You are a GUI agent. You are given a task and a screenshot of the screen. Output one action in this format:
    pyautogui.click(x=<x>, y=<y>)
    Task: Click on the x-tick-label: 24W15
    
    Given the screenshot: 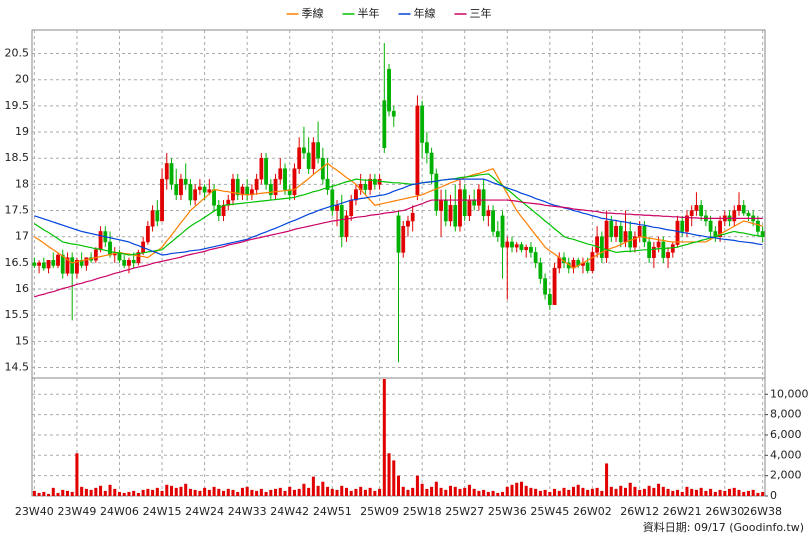 What is the action you would take?
    pyautogui.click(x=162, y=511)
    